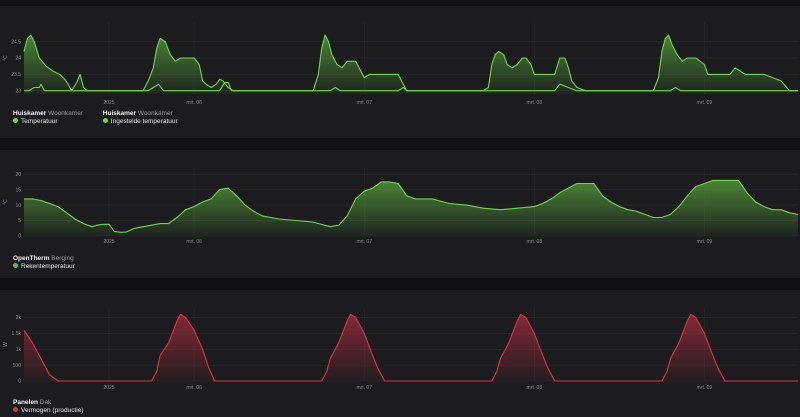  What do you see at coordinates (144, 121) in the screenshot?
I see `legend-series-name: Ingestelde temperatuur` at bounding box center [144, 121].